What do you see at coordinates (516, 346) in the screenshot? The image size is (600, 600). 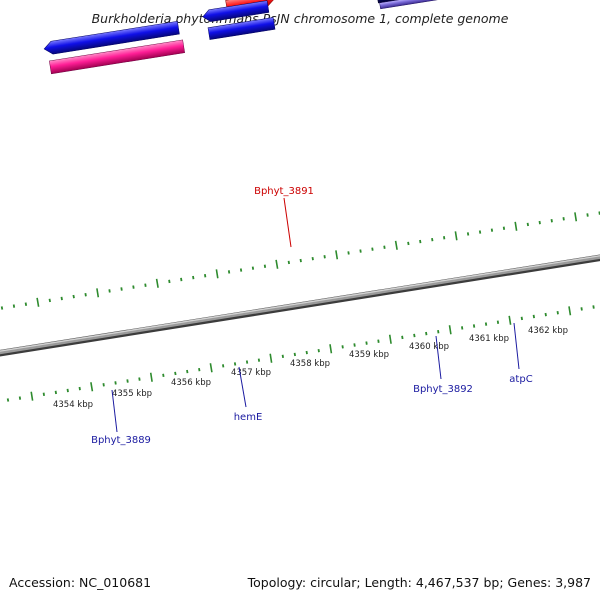 I see `leader-atpC` at bounding box center [516, 346].